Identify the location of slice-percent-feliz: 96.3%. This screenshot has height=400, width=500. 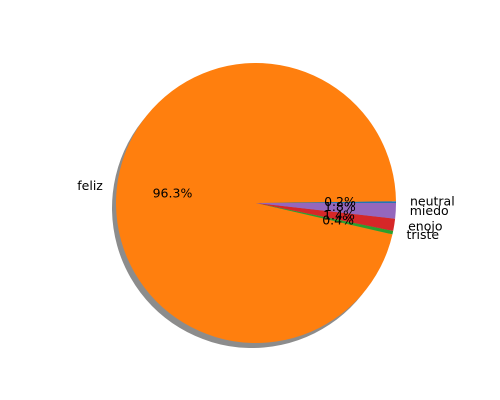
(173, 193).